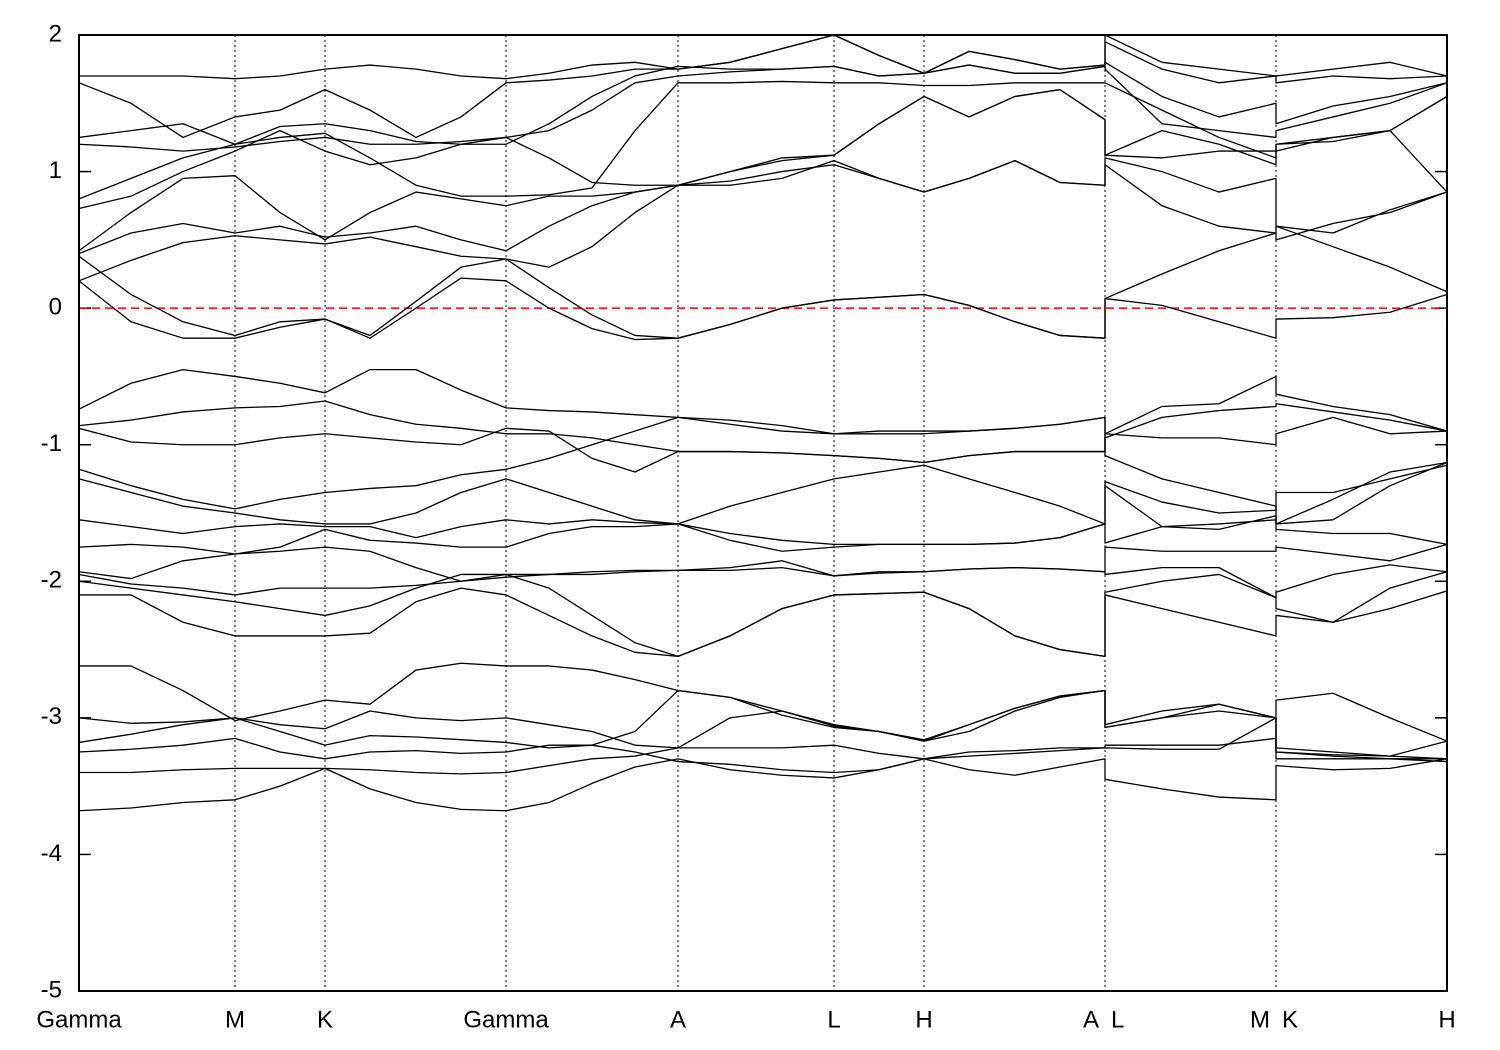 The image size is (1500, 1050). I want to click on y-tick-label: 2, so click(55, 33).